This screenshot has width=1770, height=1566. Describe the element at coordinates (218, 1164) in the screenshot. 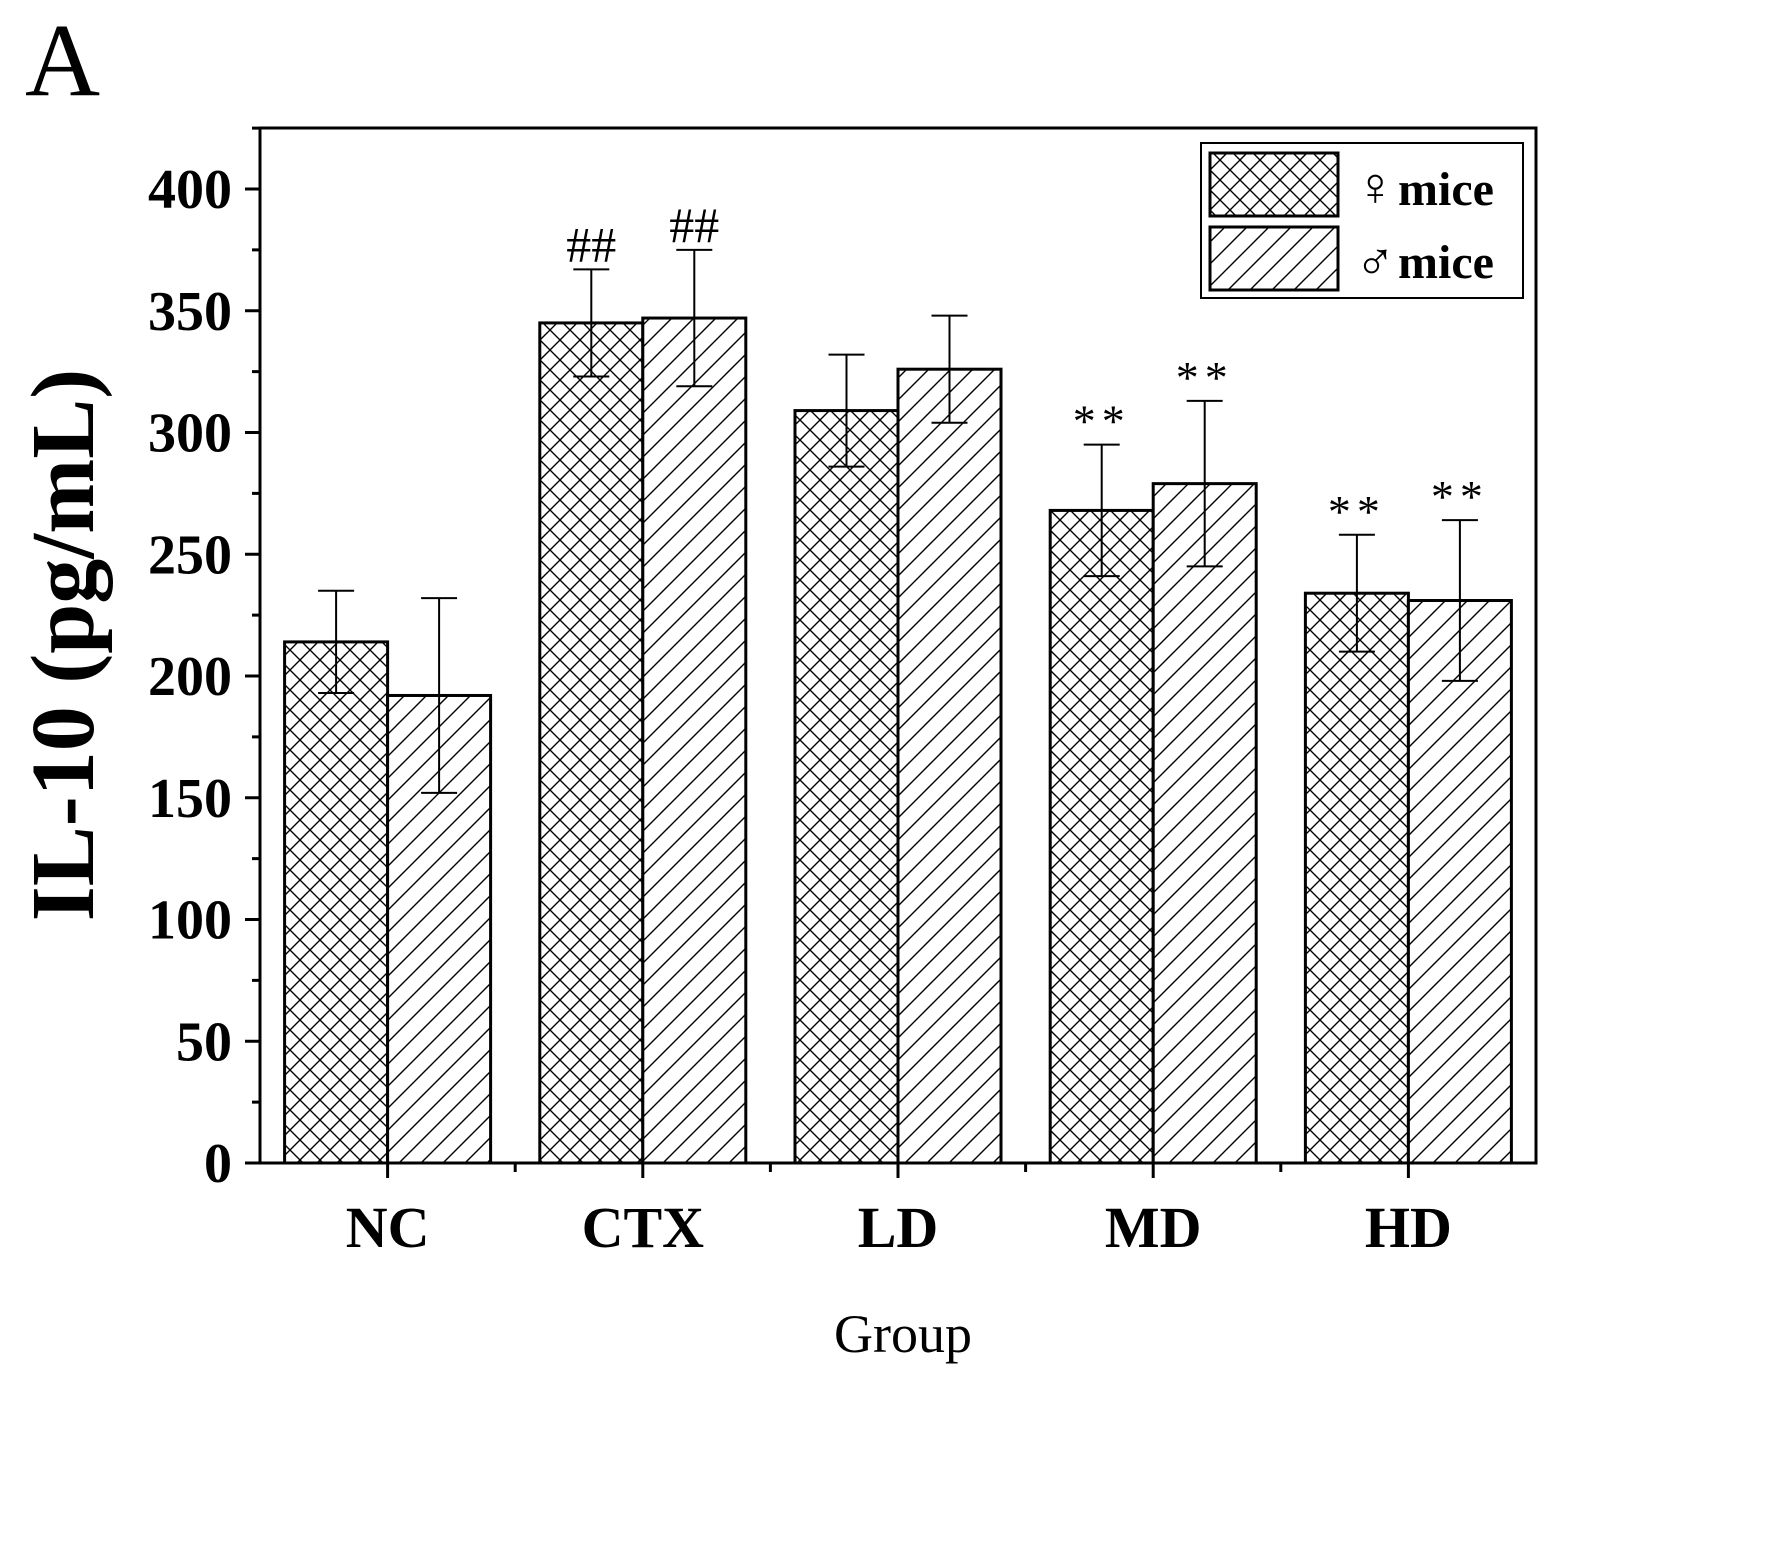

I see `y-tick-label: 0` at that location.